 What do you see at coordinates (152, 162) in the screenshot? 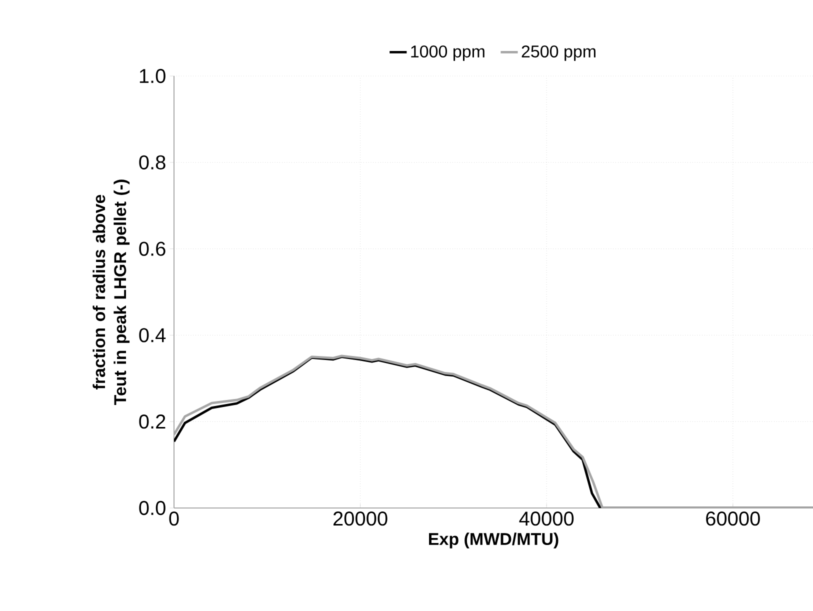
I see `y-tick-label: 0.8` at bounding box center [152, 162].